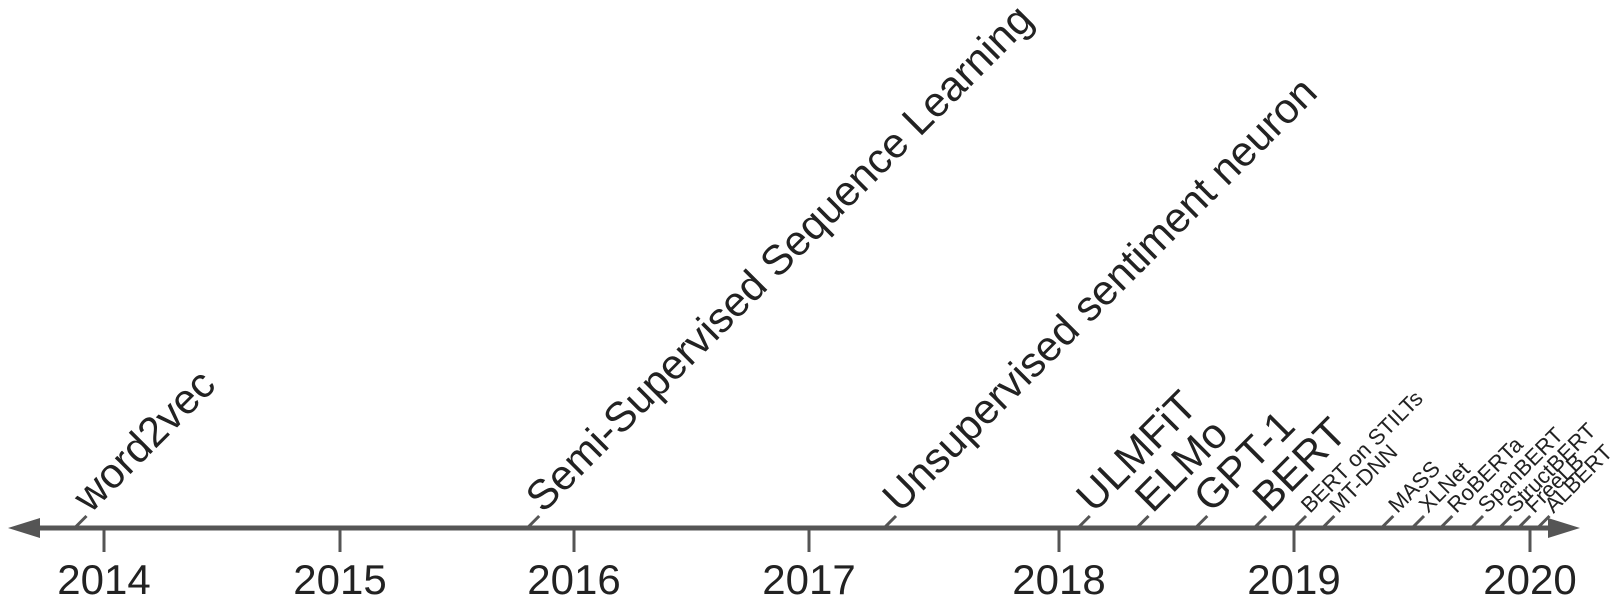 This screenshot has width=1613, height=606. I want to click on year-label: 2019, so click(1293, 579).